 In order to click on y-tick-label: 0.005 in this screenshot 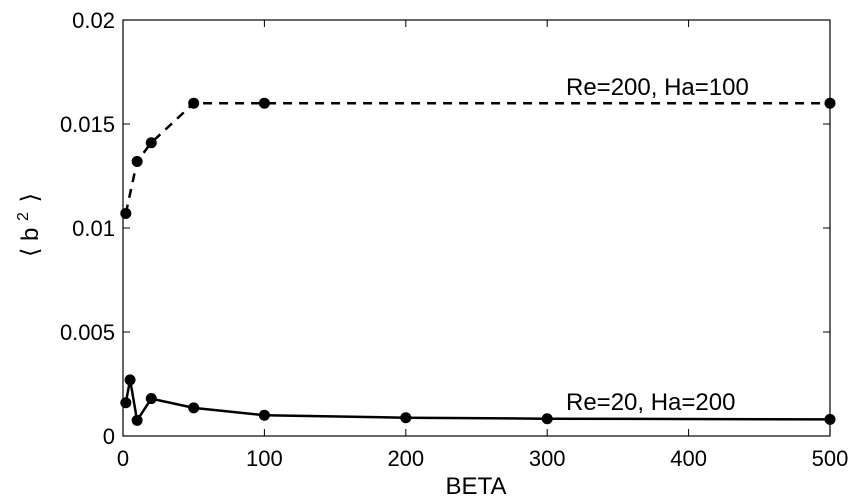, I will do `click(87, 332)`.